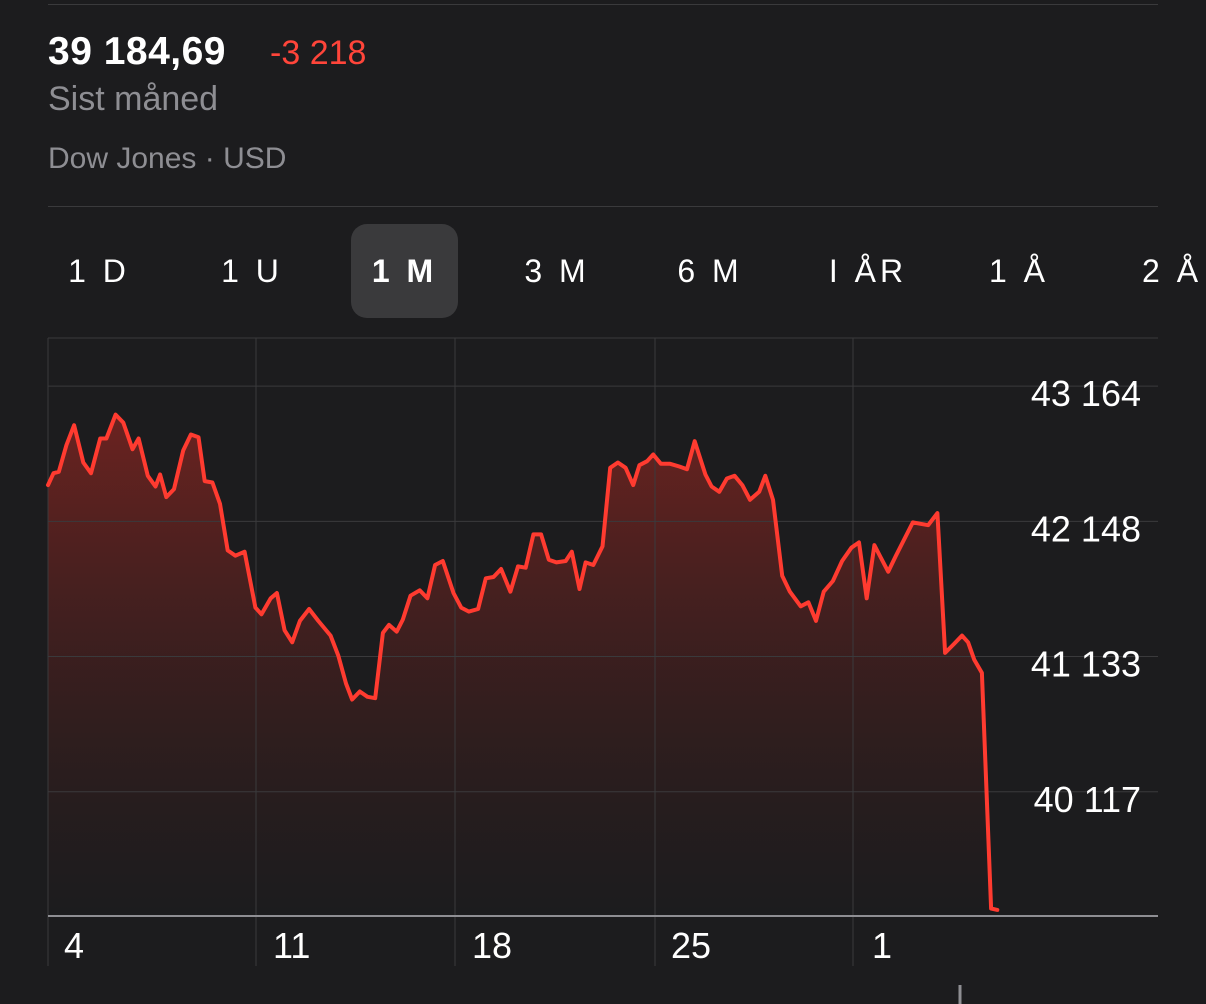  What do you see at coordinates (74, 945) in the screenshot?
I see `x-tick-label: 4` at bounding box center [74, 945].